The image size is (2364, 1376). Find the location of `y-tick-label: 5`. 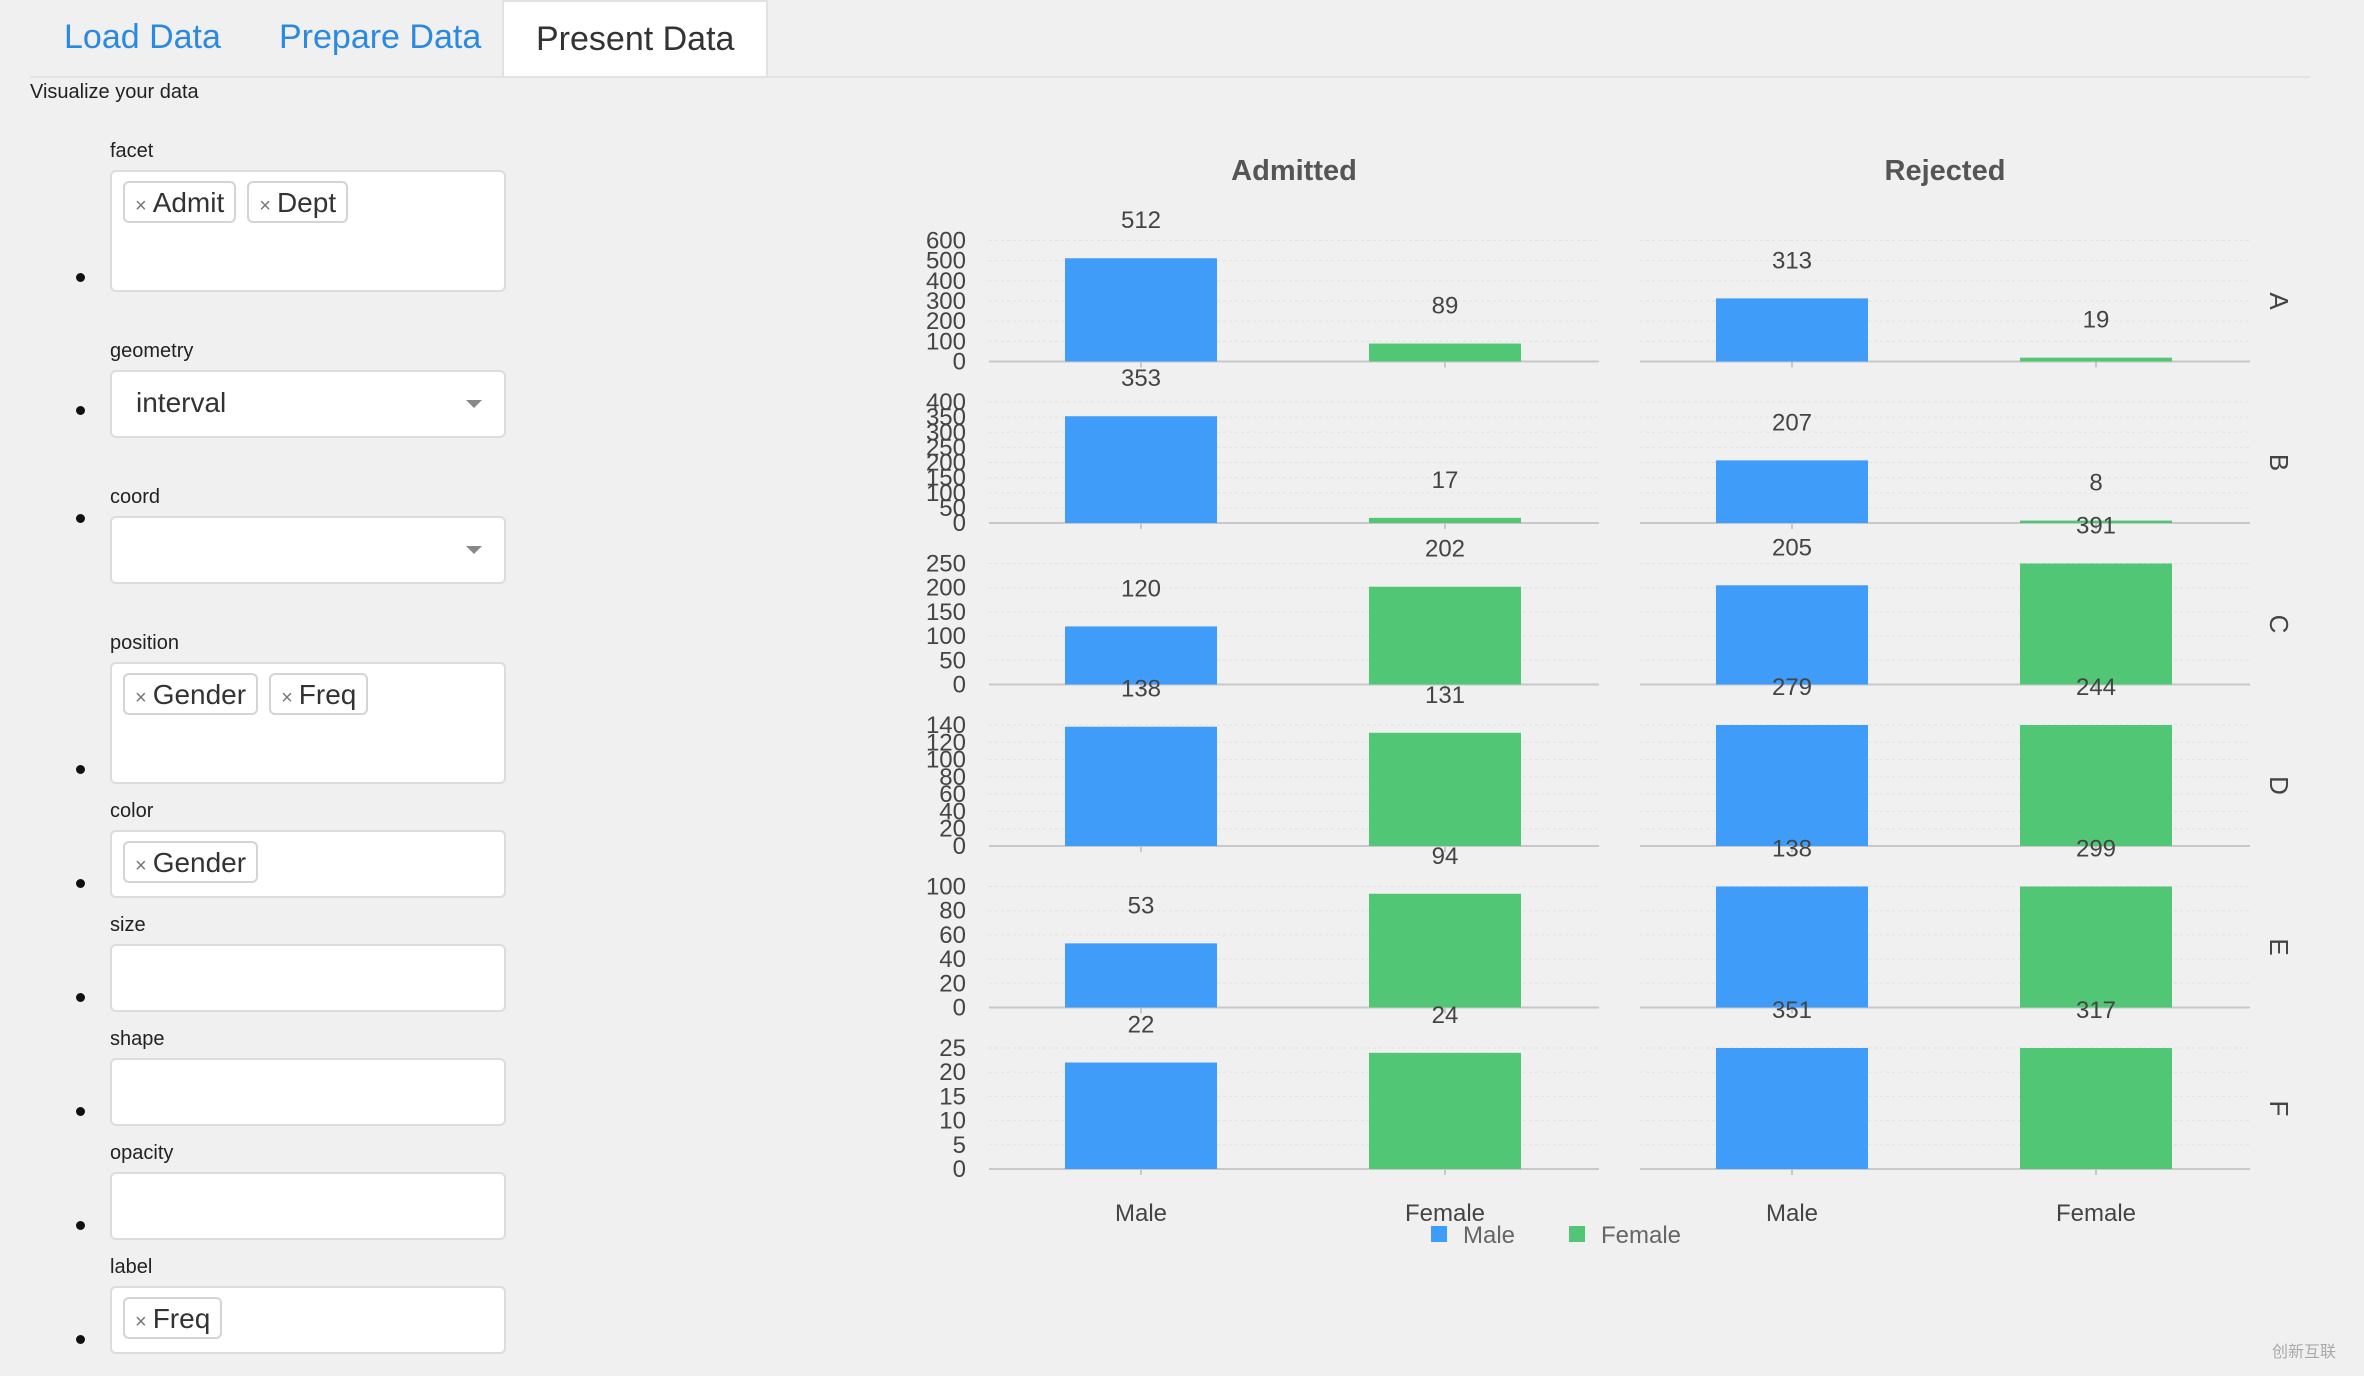

y-tick-label: 5 is located at coordinates (959, 1145).